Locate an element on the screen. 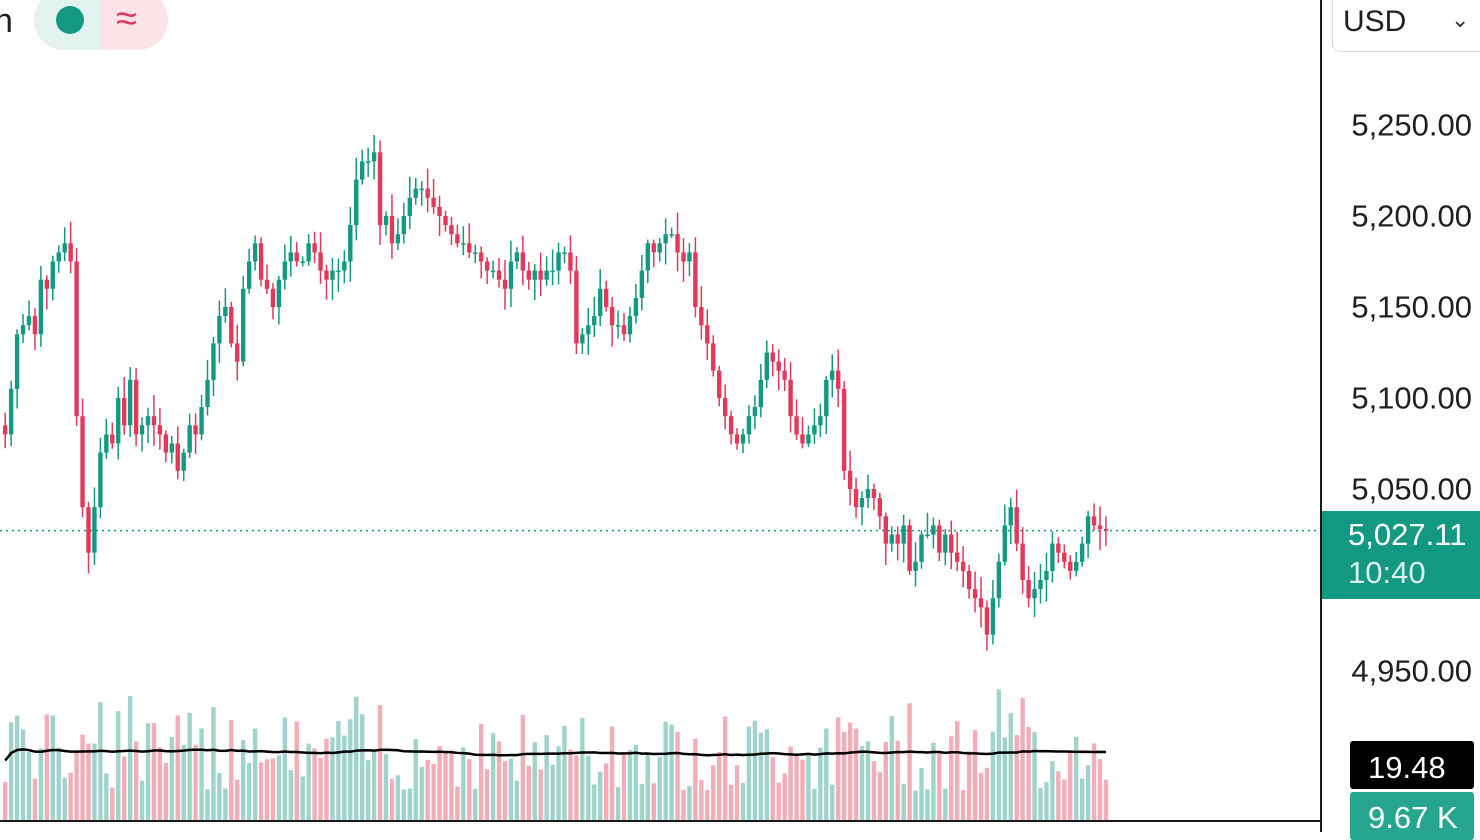 The image size is (1480, 840). time-axis-line is located at coordinates (660, 821).